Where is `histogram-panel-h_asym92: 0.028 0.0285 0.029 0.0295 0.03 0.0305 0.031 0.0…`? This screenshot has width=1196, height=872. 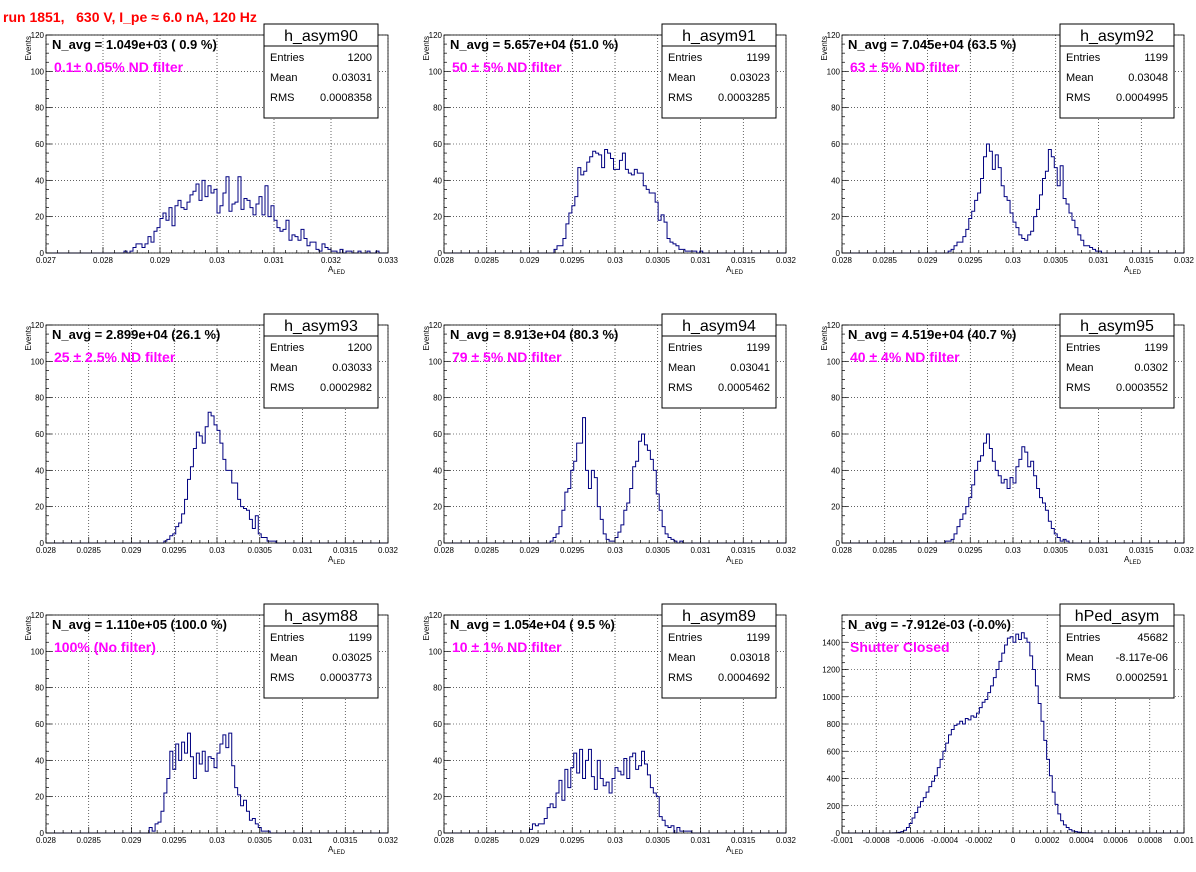 histogram-panel-h_asym92: 0.028 0.0285 0.029 0.0295 0.03 0.0305 0.031 0.0… is located at coordinates (995, 145).